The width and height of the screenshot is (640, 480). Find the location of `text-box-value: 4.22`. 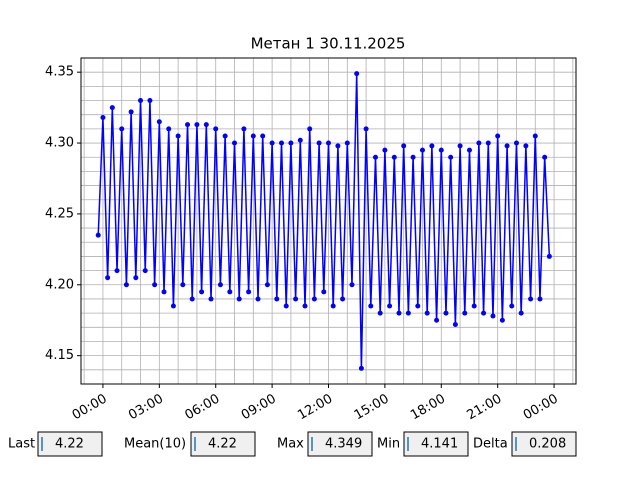

text-box-value: 4.22 is located at coordinates (69, 444).